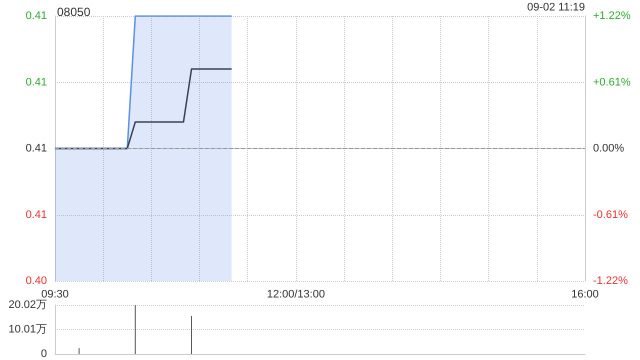 The width and height of the screenshot is (640, 360). I want to click on y-tick-label: 0.40, so click(36, 281).